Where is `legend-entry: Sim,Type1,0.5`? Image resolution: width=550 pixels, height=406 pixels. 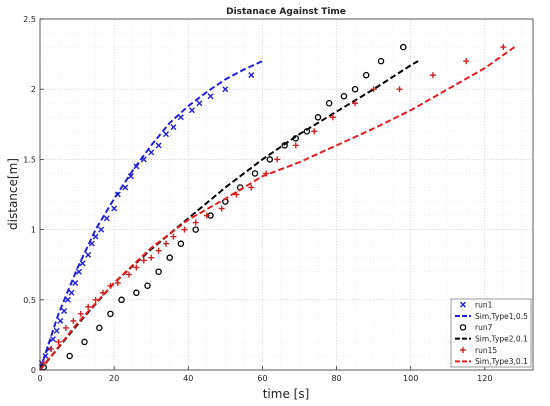
legend-entry: Sim,Type1,0.5 is located at coordinates (491, 316).